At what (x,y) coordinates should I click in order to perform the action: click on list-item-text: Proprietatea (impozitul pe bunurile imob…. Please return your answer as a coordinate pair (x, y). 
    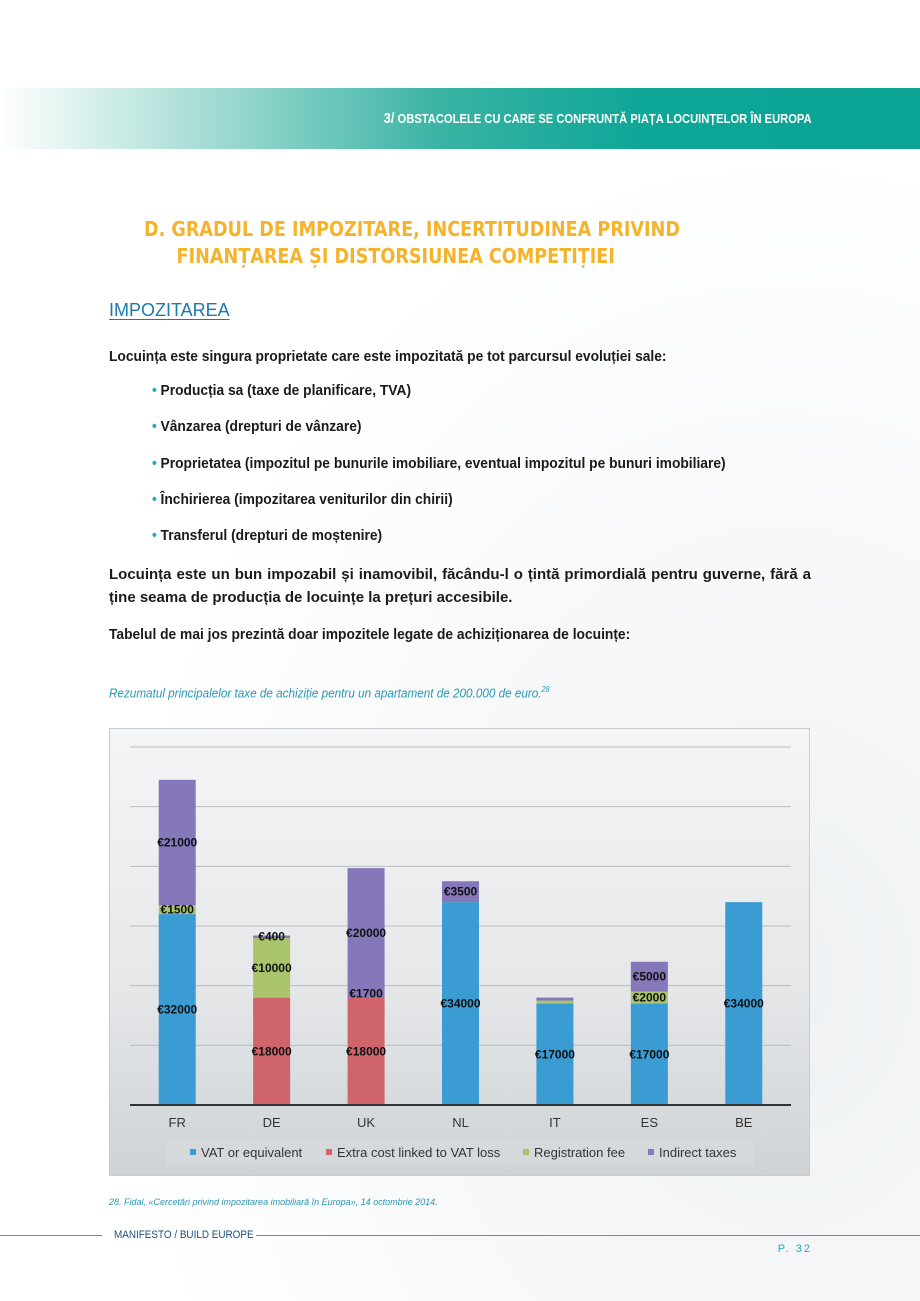
    Looking at the image, I should click on (443, 463).